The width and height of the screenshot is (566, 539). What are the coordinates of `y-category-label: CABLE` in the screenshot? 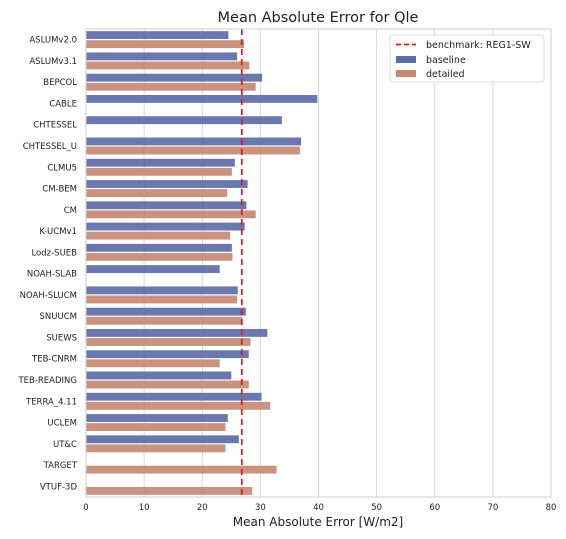 It's located at (63, 104).